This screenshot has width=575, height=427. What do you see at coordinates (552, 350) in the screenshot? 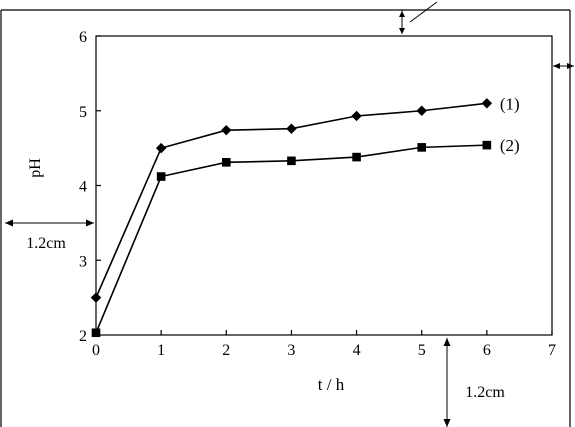
I see `x-tick-label: 7` at bounding box center [552, 350].